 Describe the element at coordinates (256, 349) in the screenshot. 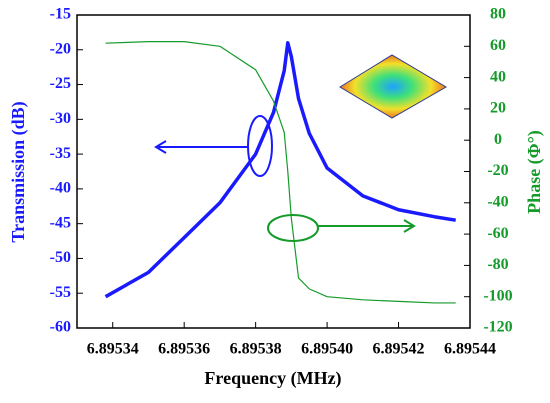

I see `x-tick-label: 6.89538` at that location.